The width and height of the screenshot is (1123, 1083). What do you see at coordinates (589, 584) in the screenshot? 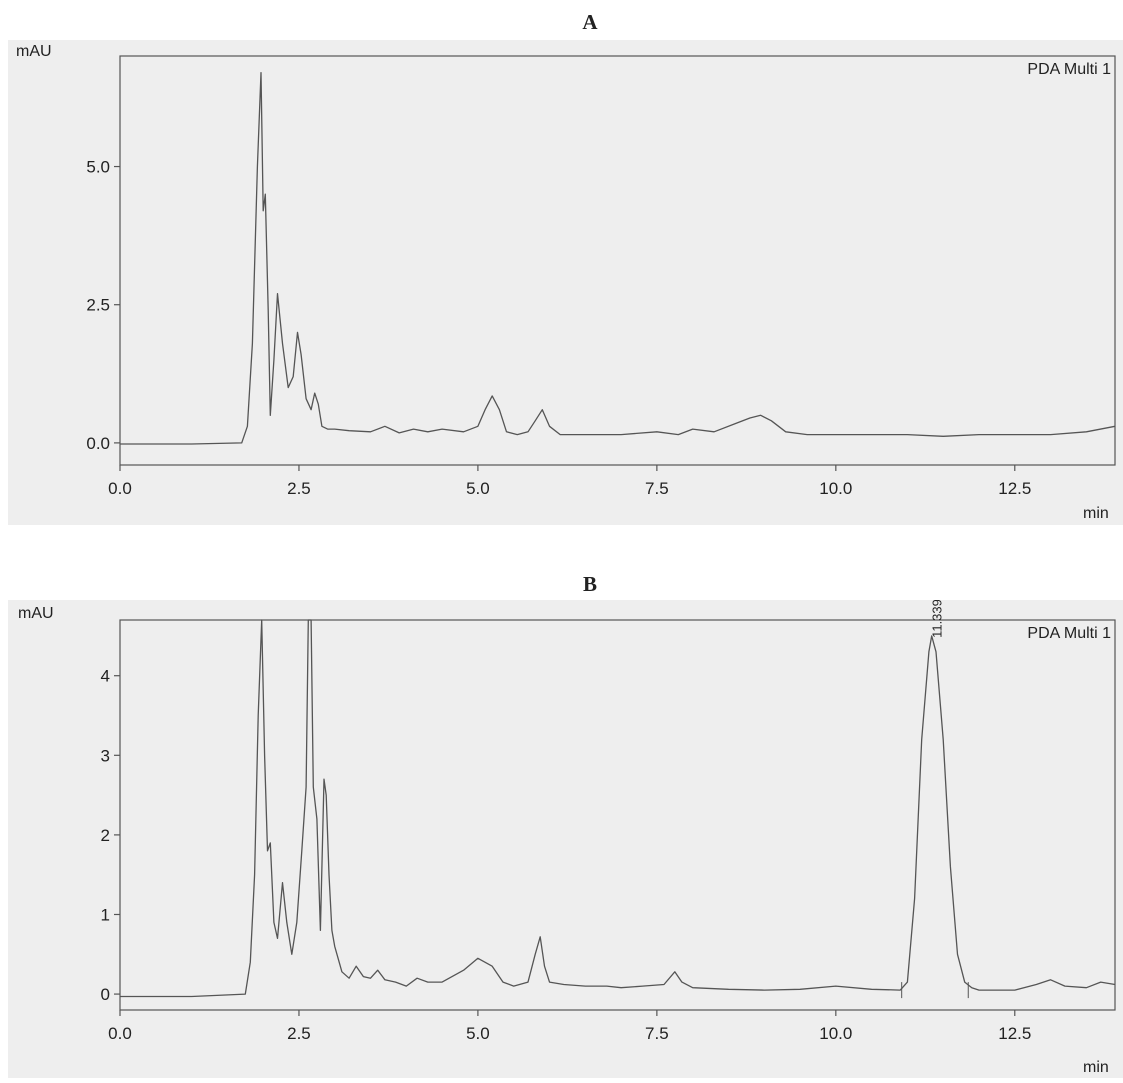
I see `panel-b-letter: B` at bounding box center [589, 584].